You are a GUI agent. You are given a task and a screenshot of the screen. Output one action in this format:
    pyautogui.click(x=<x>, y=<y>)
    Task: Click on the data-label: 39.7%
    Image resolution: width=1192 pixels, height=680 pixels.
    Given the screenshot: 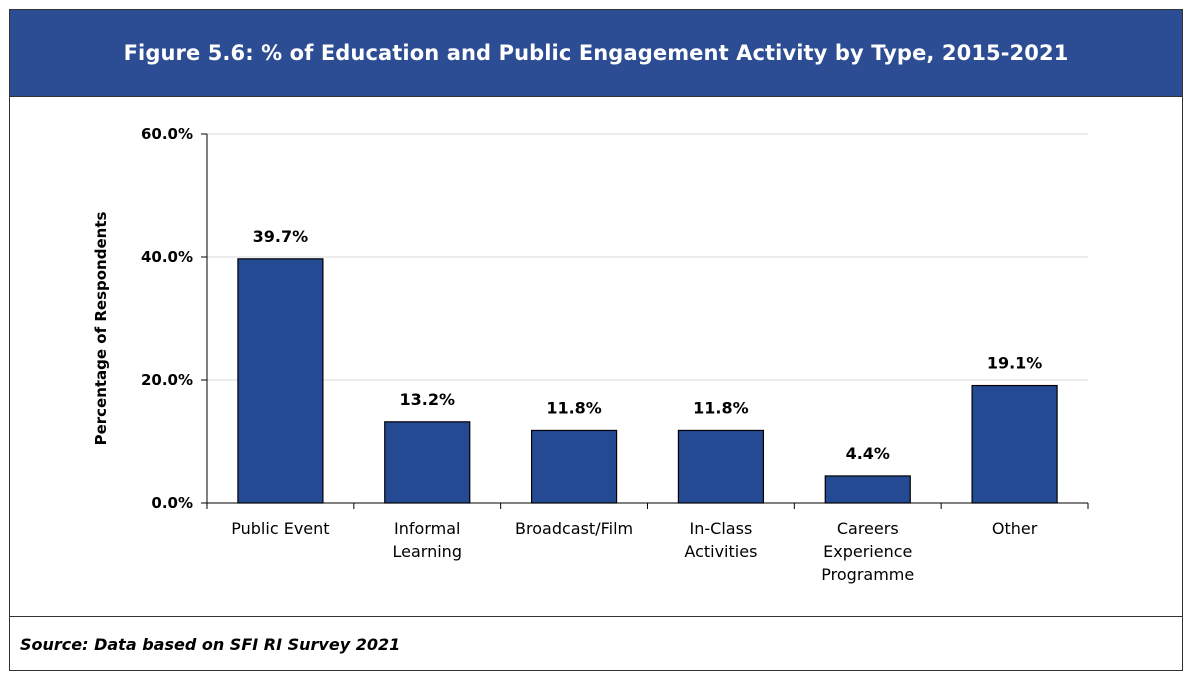 What is the action you would take?
    pyautogui.click(x=281, y=236)
    